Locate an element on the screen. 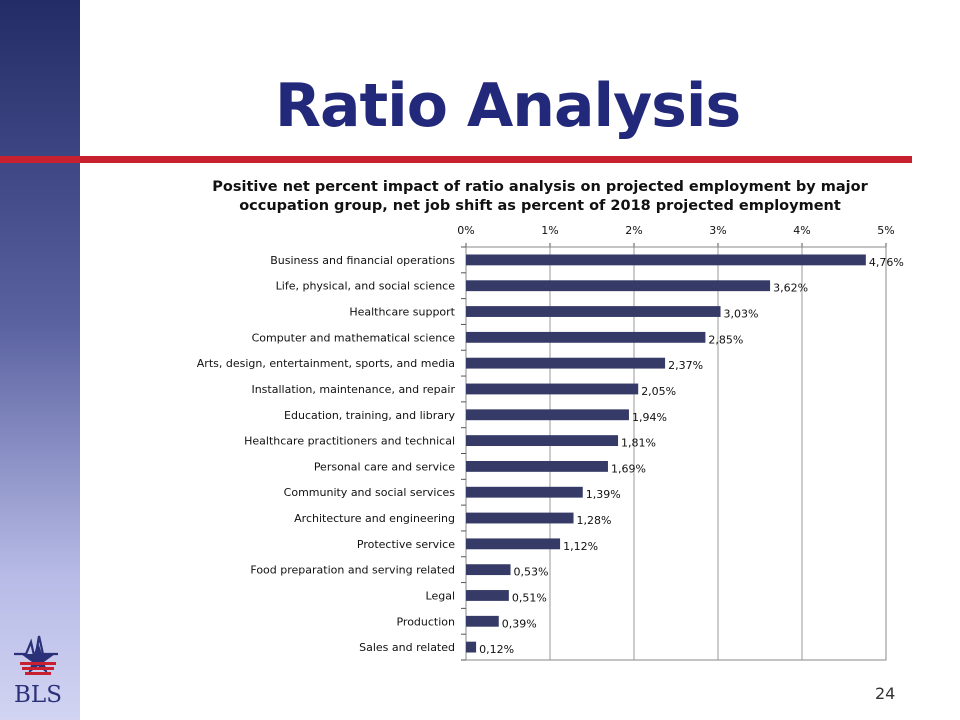 This screenshot has width=960, height=720. data-label: 1,69% is located at coordinates (628, 468).